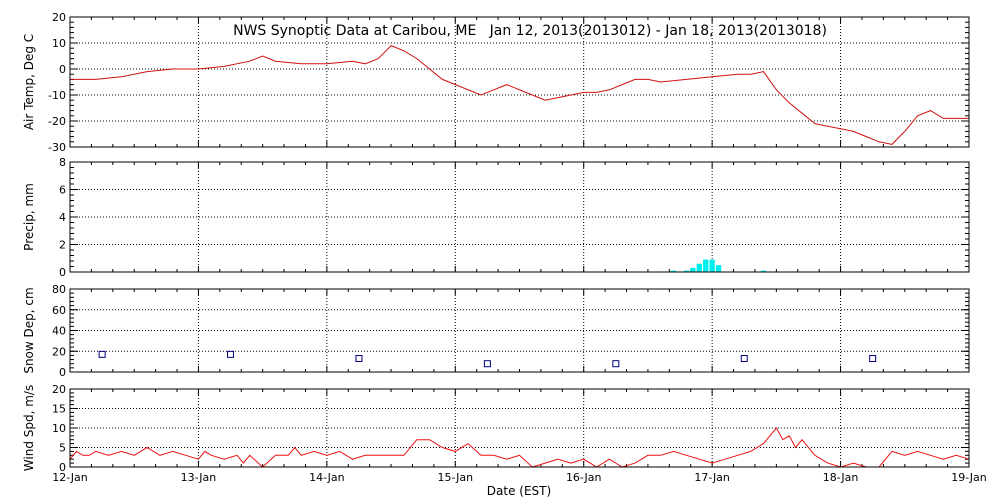 The image size is (1000, 500). What do you see at coordinates (57, 147) in the screenshot?
I see `y-tick-label: -30` at bounding box center [57, 147].